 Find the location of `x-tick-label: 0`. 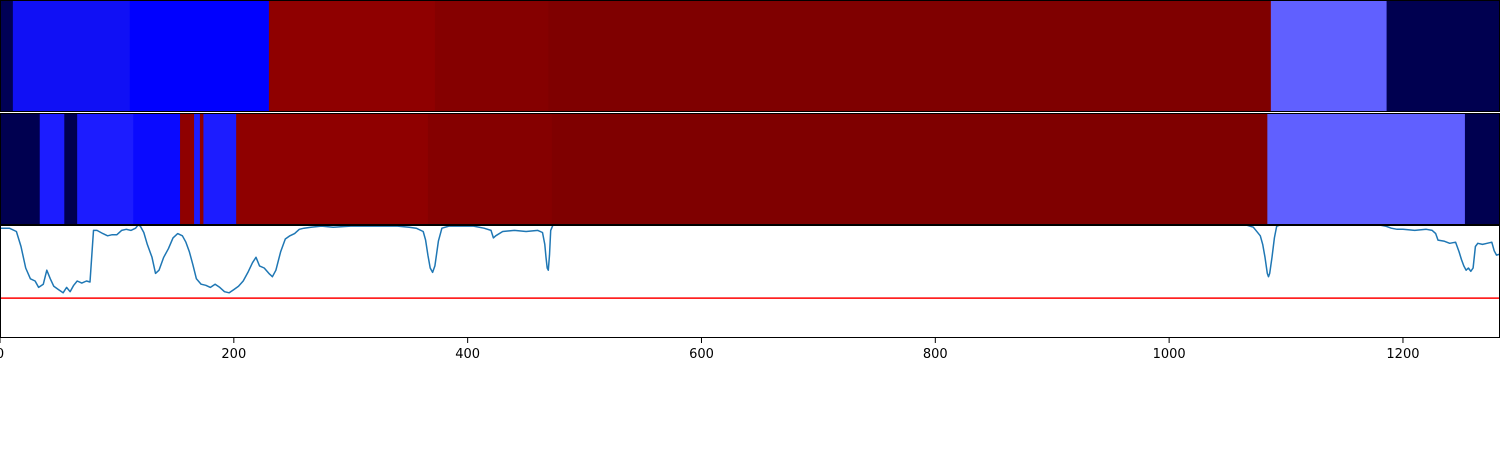

x-tick-label: 0 is located at coordinates (2, 354).